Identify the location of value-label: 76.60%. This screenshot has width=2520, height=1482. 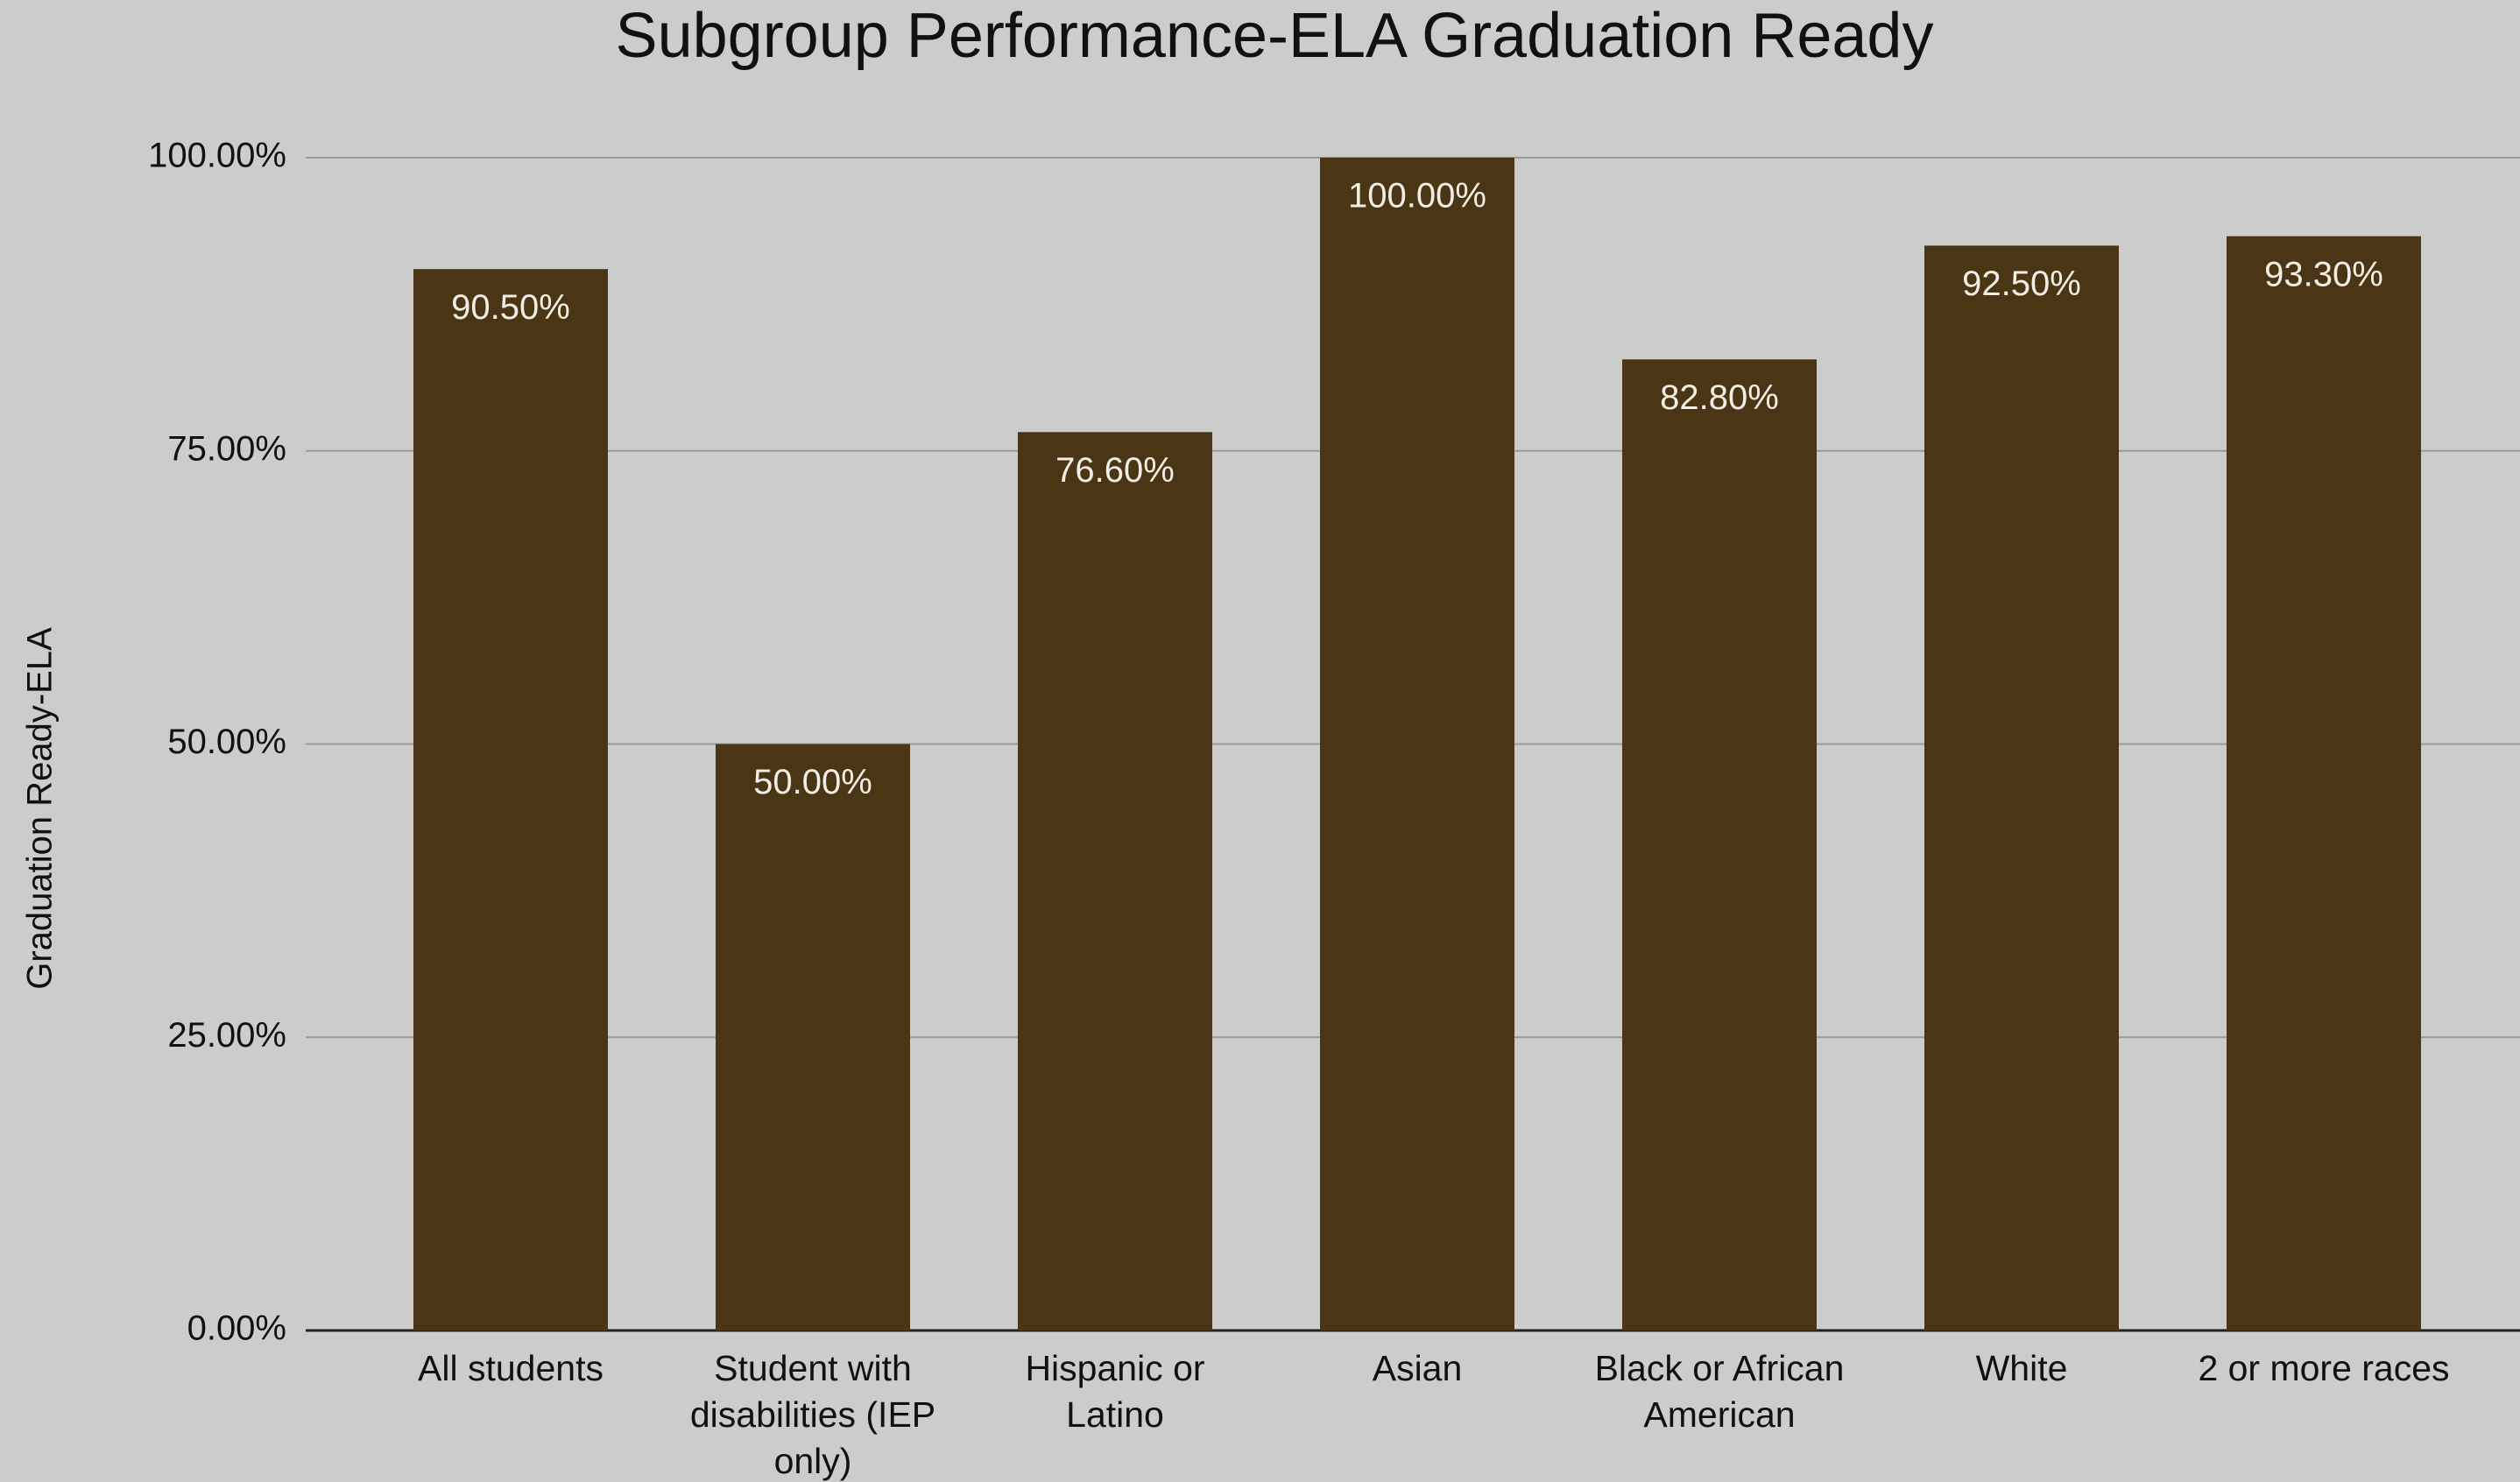
(1115, 470).